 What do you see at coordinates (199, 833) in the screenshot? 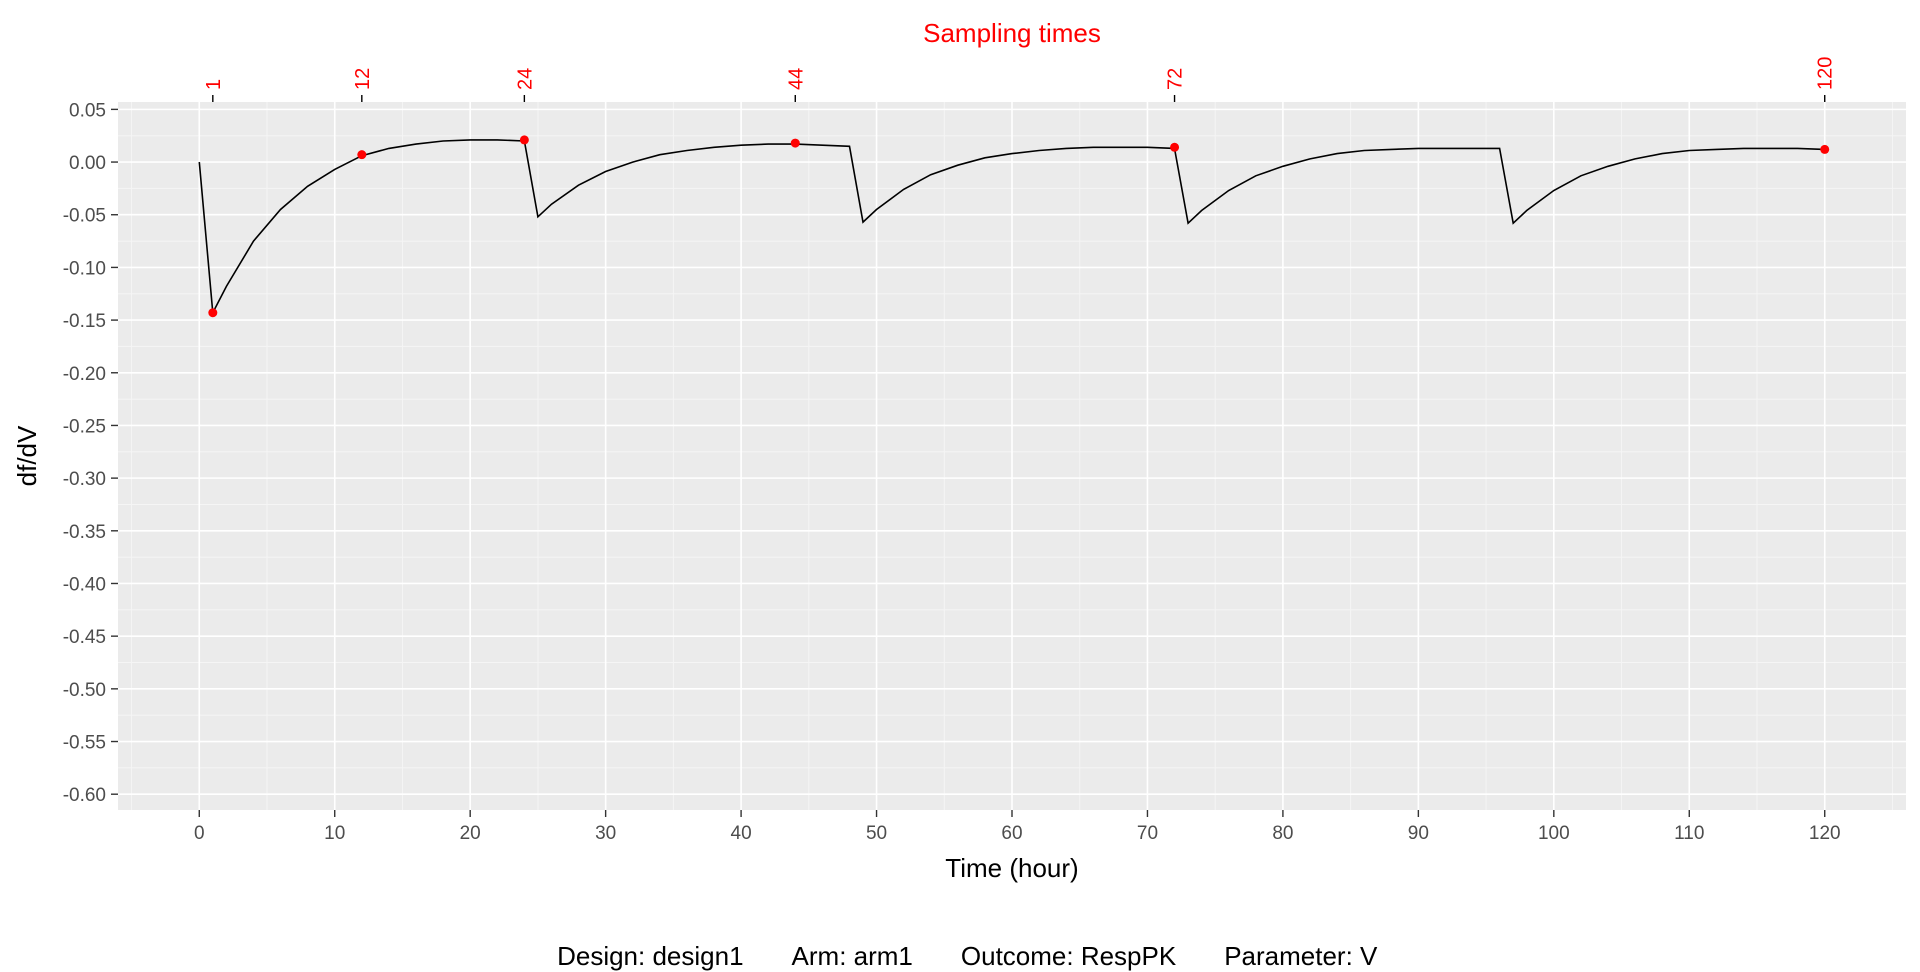
I see `x-tick-label: 0` at bounding box center [199, 833].